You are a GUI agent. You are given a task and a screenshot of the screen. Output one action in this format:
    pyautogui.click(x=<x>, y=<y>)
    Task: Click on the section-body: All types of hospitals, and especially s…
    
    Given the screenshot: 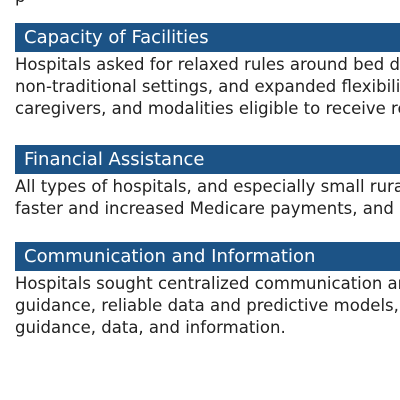 What is the action you would take?
    pyautogui.click(x=207, y=198)
    